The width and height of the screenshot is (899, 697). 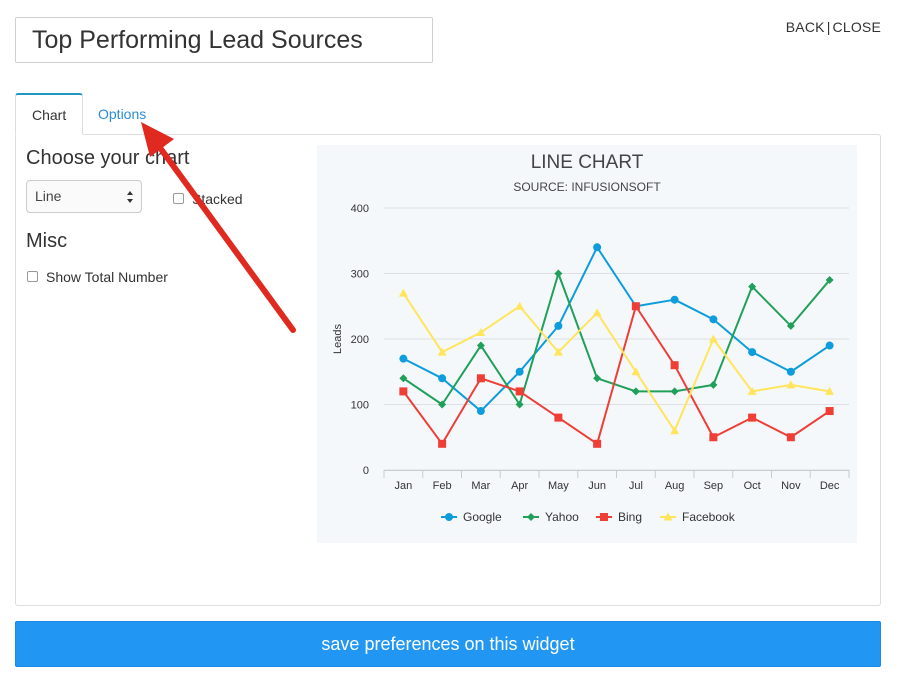 I want to click on x-tick-label: Nov, so click(x=791, y=486).